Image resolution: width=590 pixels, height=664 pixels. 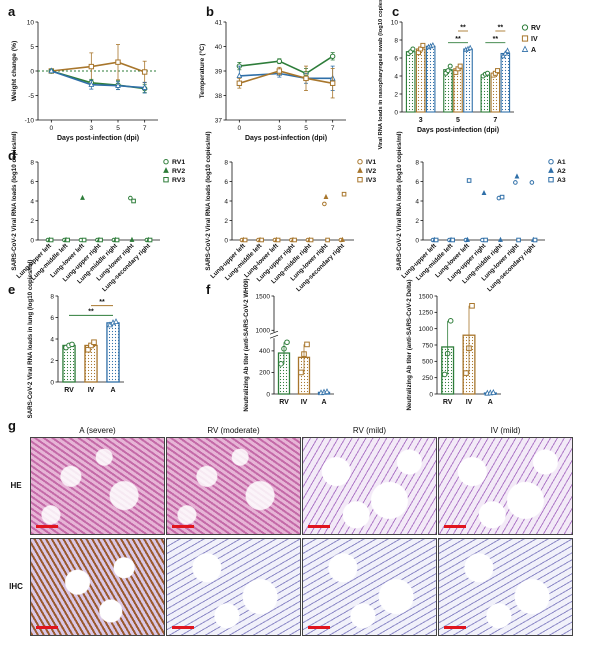 What do you see at coordinates (219, 47) in the screenshot?
I see `y-tick-label: 40` at bounding box center [219, 47].